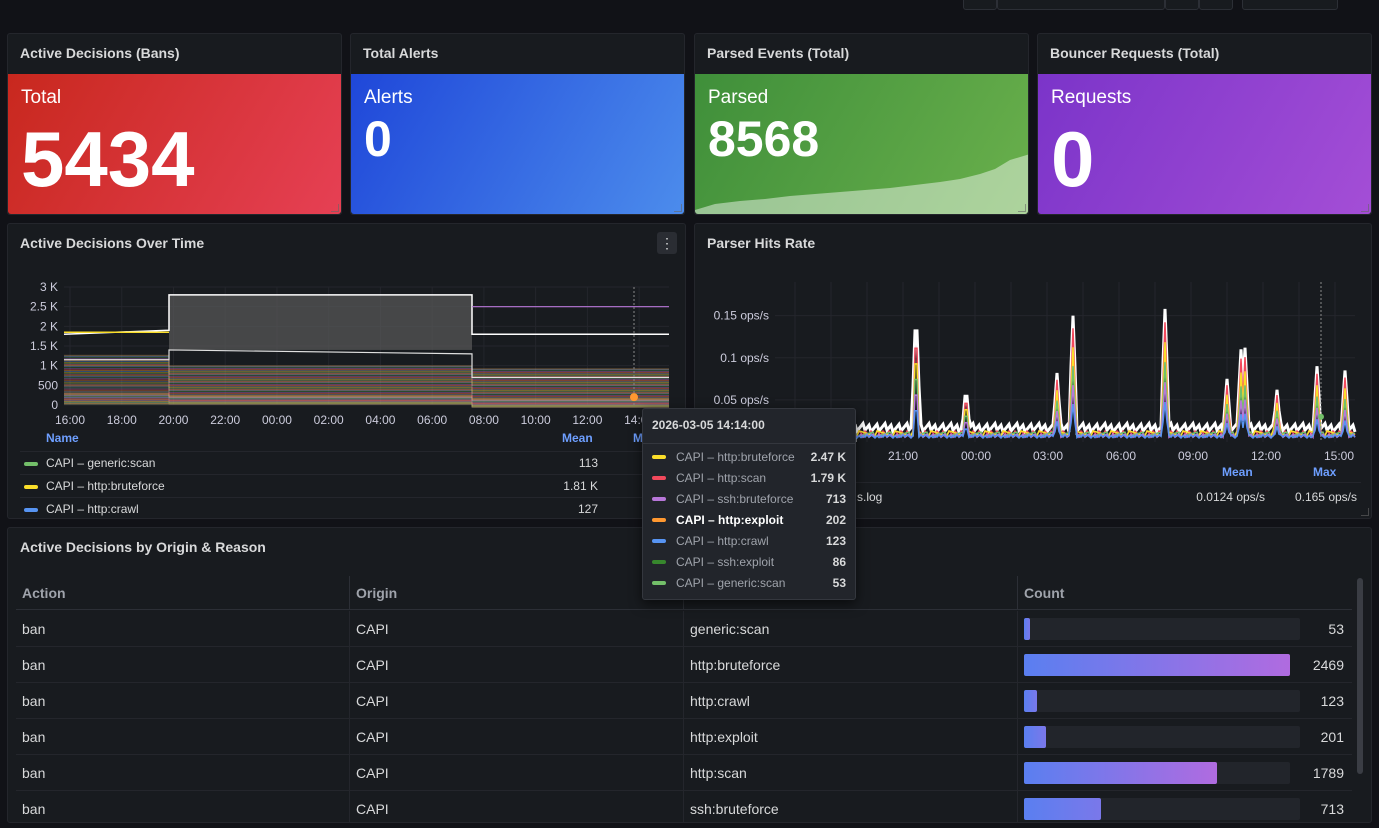 The height and width of the screenshot is (828, 1379). I want to click on table-row: ban CAPI http:scan 1789, so click(684, 773).